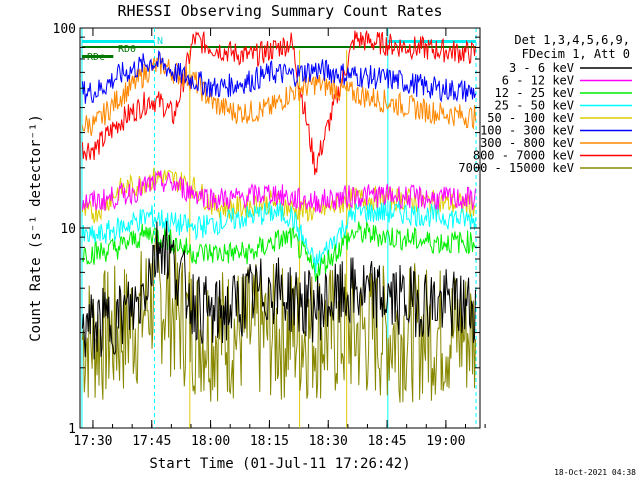 This screenshot has width=640, height=480. What do you see at coordinates (576, 54) in the screenshot?
I see `legend-header-line-2: FDecim 1, Att 0` at bounding box center [576, 54].